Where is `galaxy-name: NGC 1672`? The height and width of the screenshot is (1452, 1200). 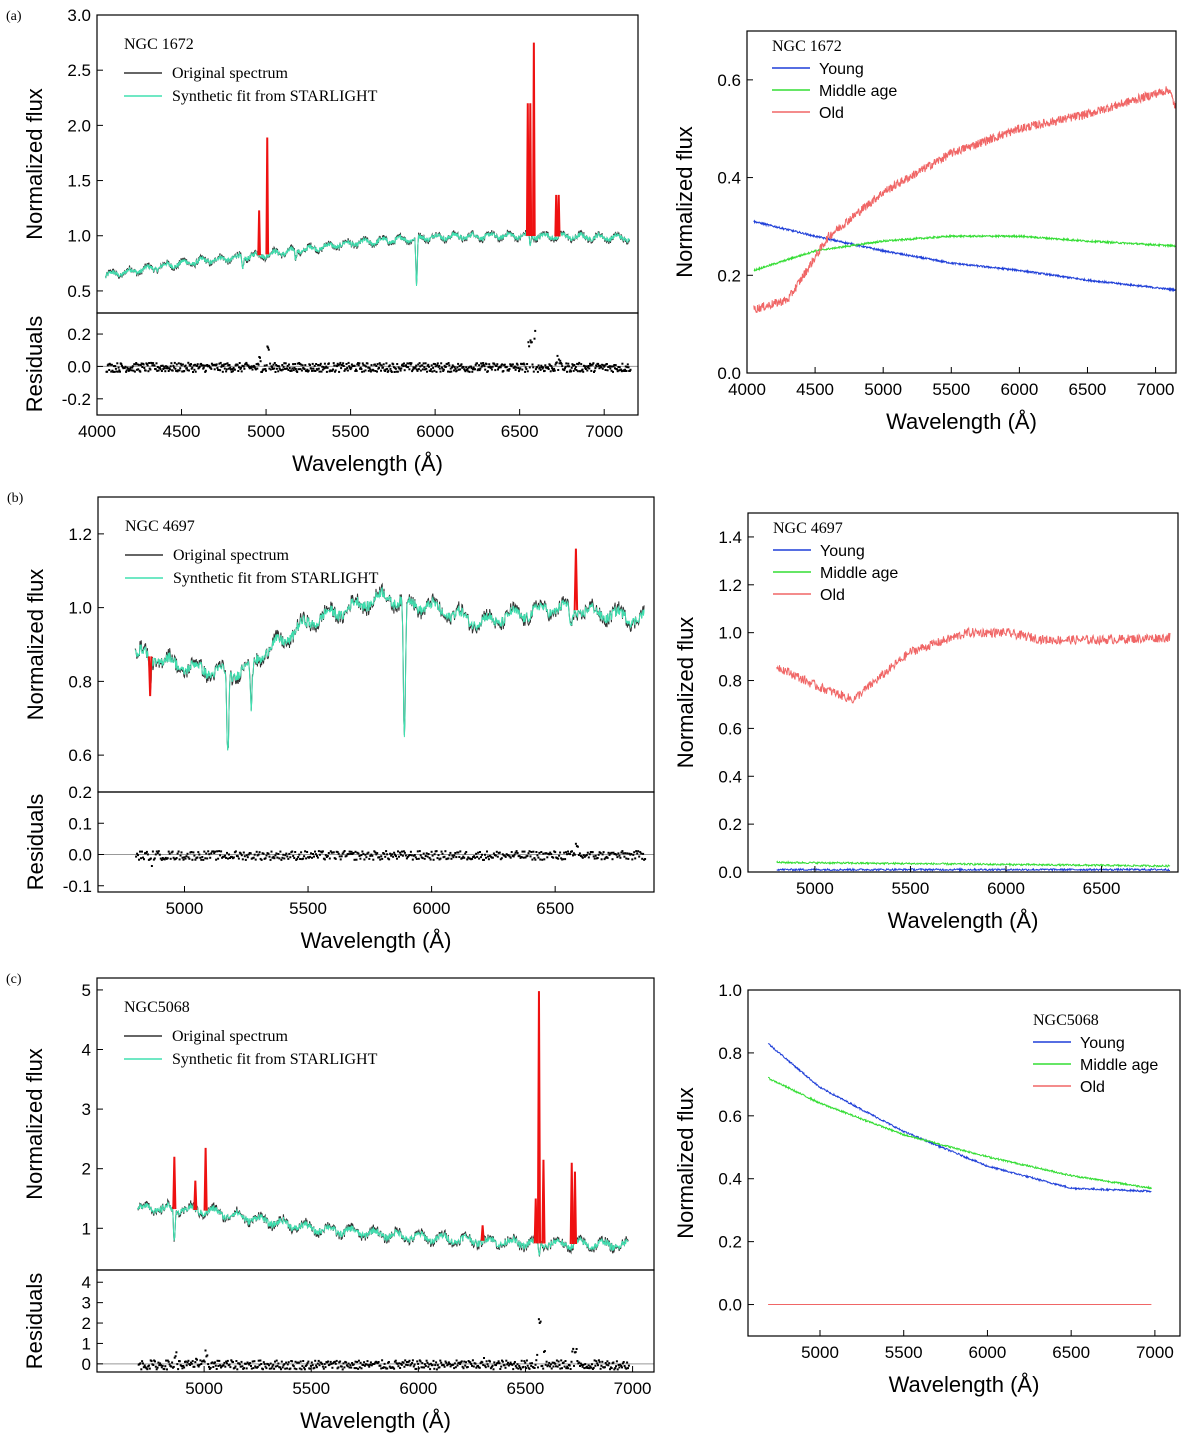
galaxy-name: NGC 1672 is located at coordinates (159, 44).